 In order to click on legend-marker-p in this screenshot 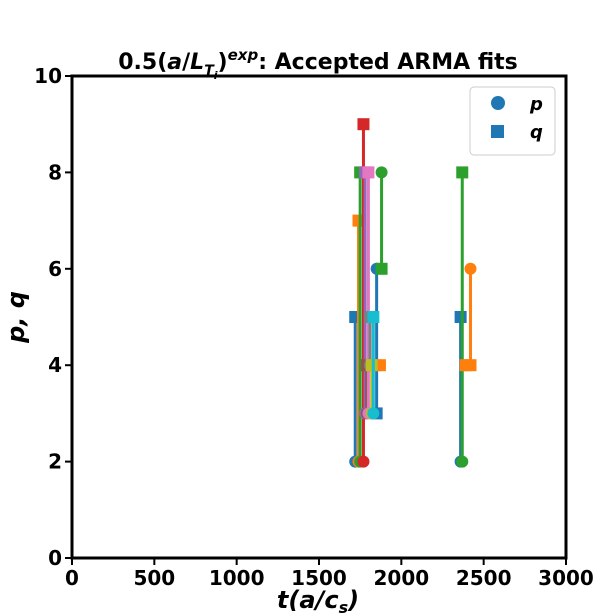, I will do `click(498, 103)`.